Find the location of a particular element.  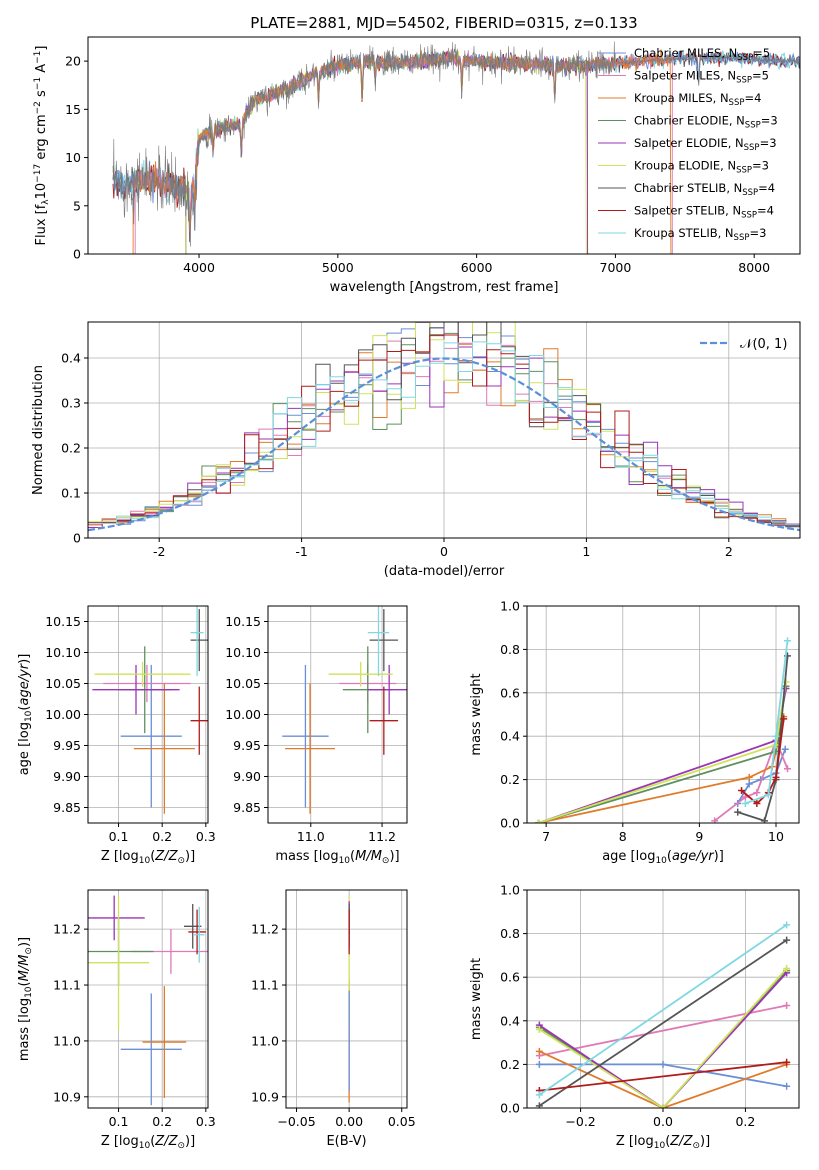

y-tick-label: 9.95 is located at coordinates (67, 745).